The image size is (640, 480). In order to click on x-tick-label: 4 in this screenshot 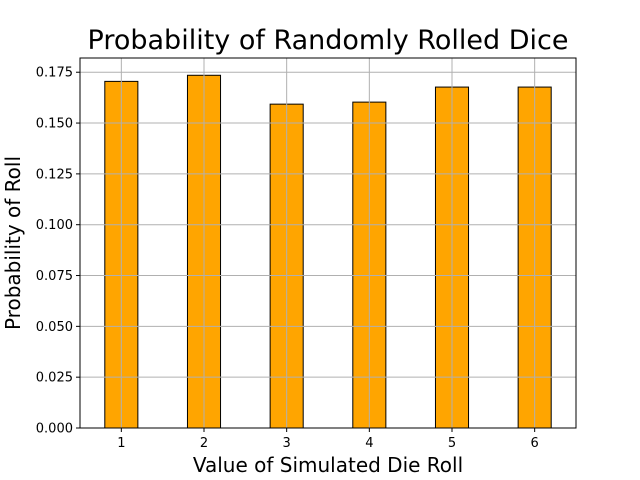, I will do `click(369, 443)`.